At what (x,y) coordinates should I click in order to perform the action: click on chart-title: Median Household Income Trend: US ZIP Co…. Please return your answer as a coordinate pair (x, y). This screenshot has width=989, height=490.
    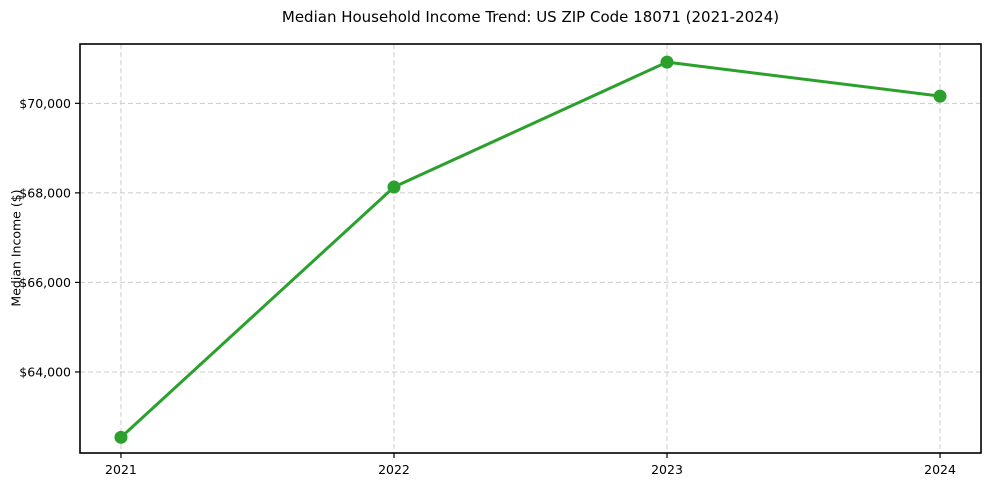
    Looking at the image, I should click on (530, 17).